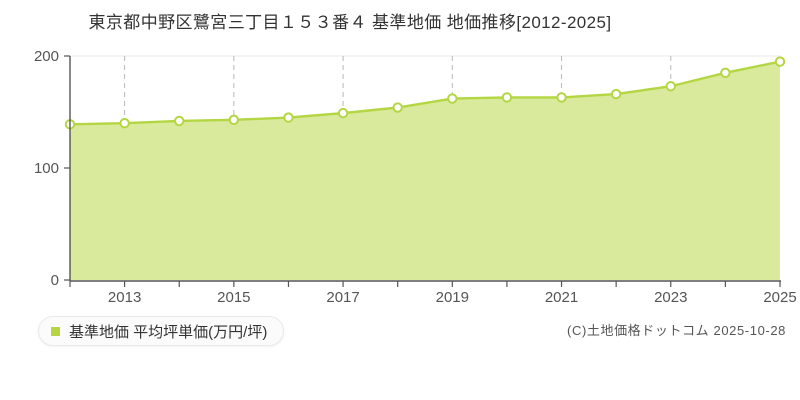 The width and height of the screenshot is (800, 400). Describe the element at coordinates (55, 280) in the screenshot. I see `y-tick-label-0: 0` at that location.